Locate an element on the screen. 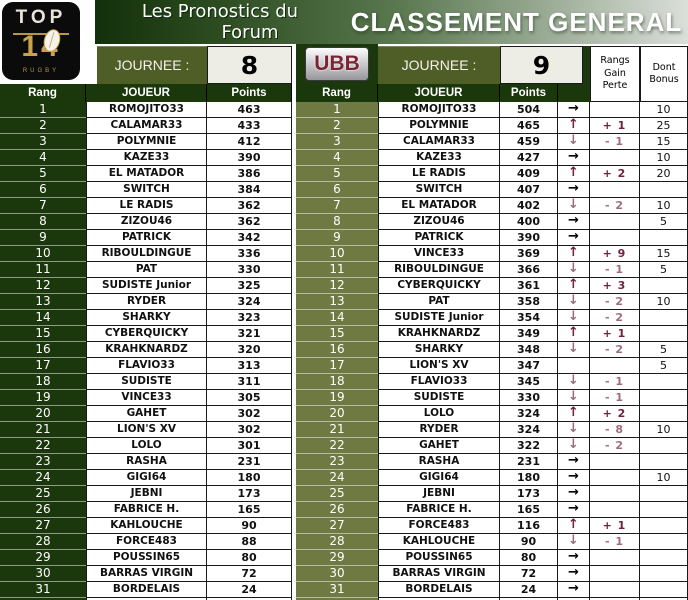  right-rang-cell: 23 is located at coordinates (337, 462).